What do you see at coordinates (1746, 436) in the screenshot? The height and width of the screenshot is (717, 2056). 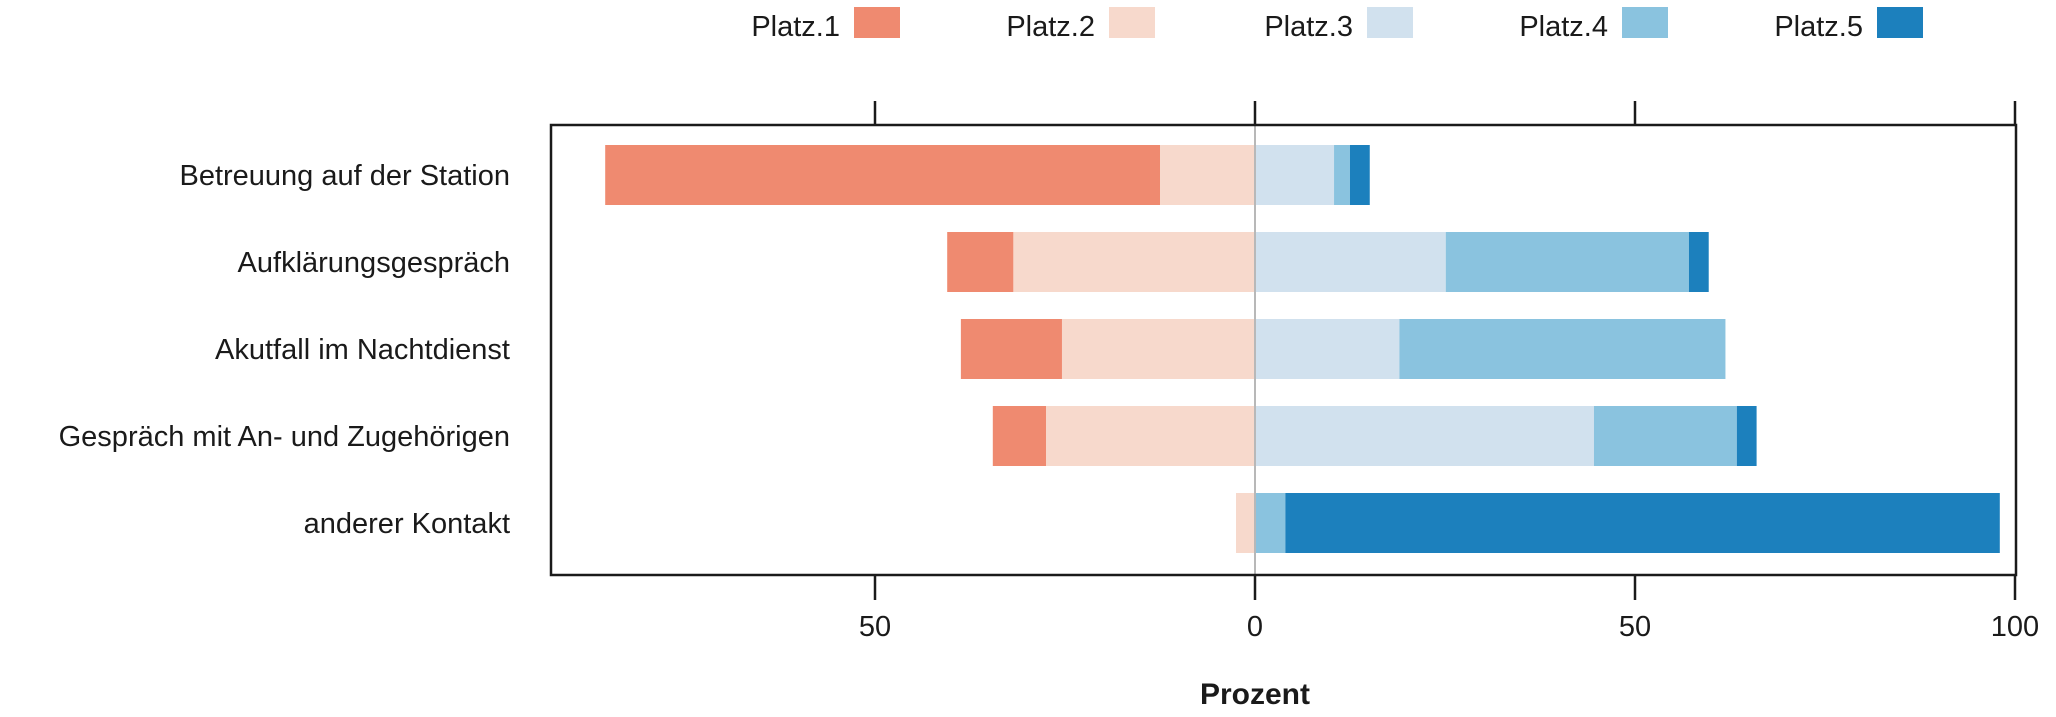 I see `bar-platz5-row4` at bounding box center [1746, 436].